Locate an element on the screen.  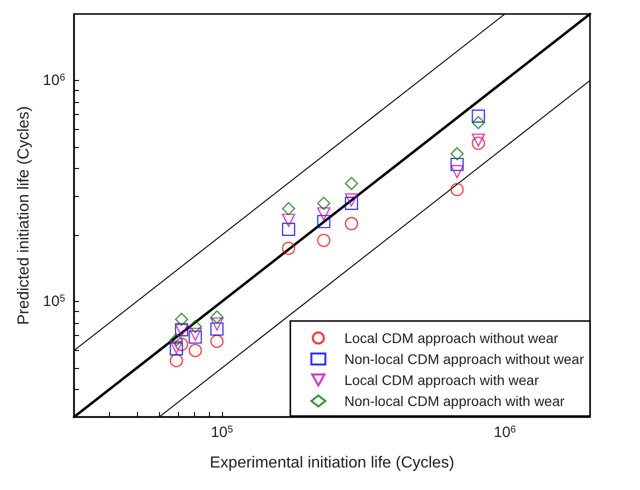
legend-label: Non-local CDM approach with wear is located at coordinates (454, 401).